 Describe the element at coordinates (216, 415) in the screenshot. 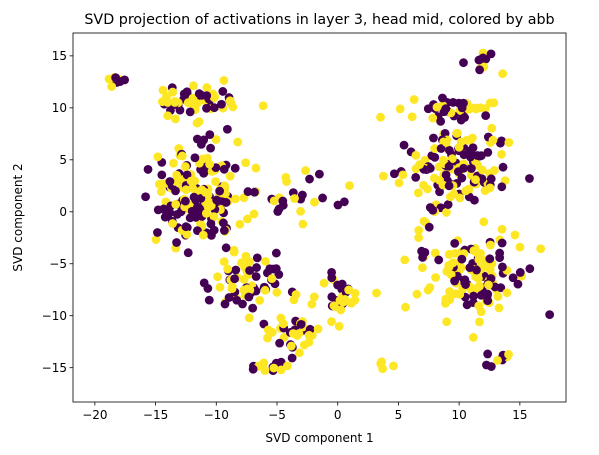

I see `x-tick-label: −10` at that location.